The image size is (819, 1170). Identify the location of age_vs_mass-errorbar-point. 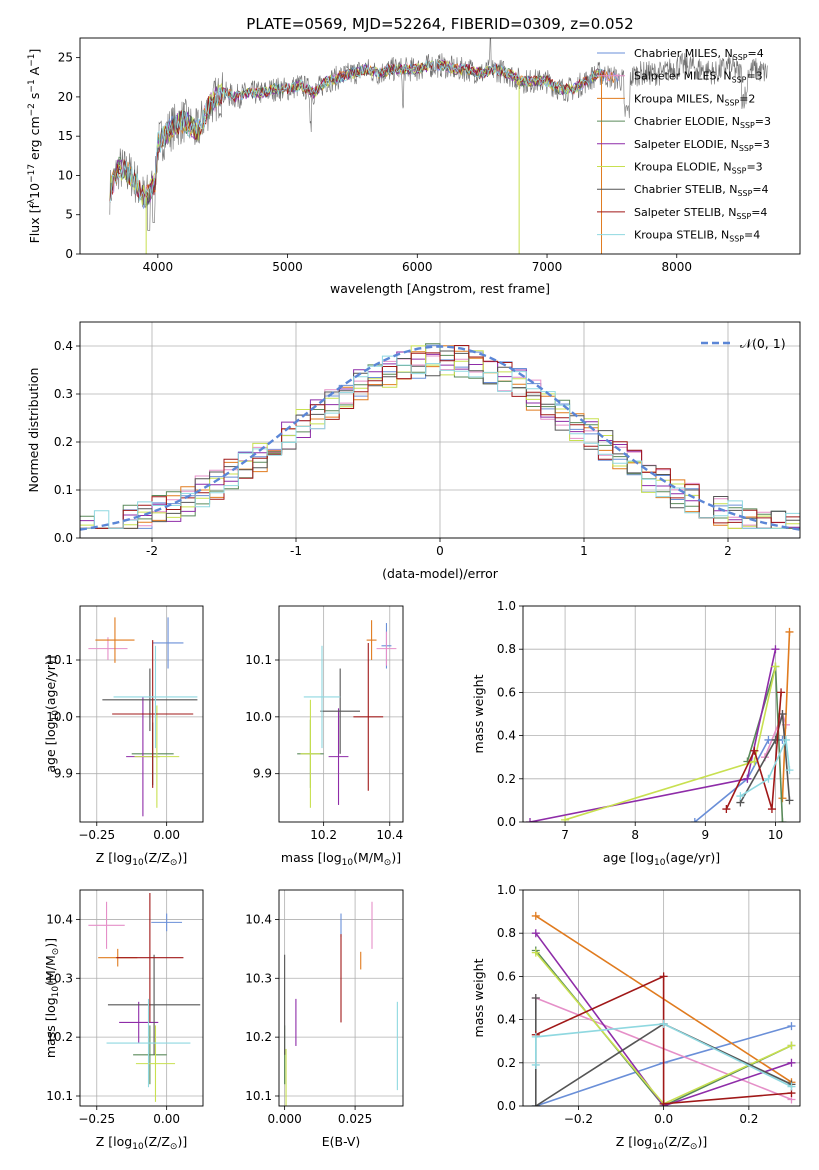
(310, 753).